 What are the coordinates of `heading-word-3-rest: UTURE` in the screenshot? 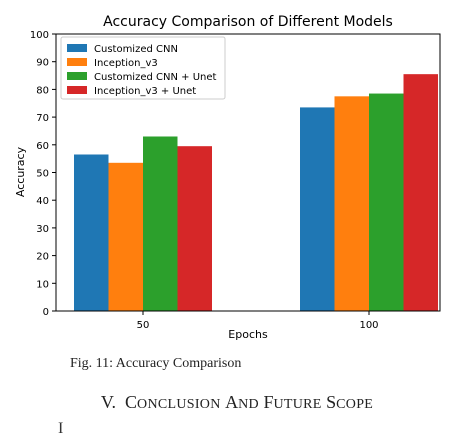 It's located at (297, 404).